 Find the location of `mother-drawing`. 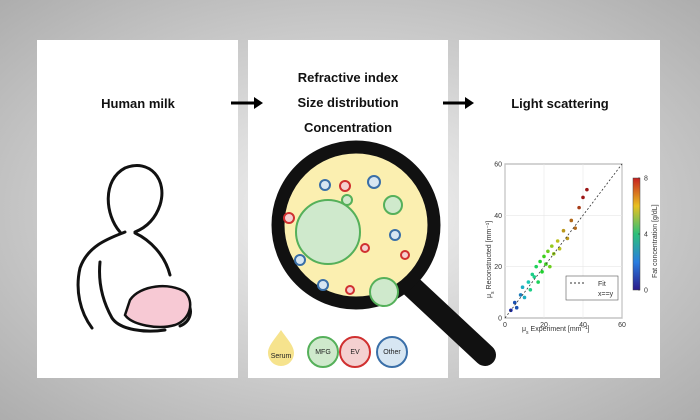

mother-drawing is located at coordinates (134, 248).